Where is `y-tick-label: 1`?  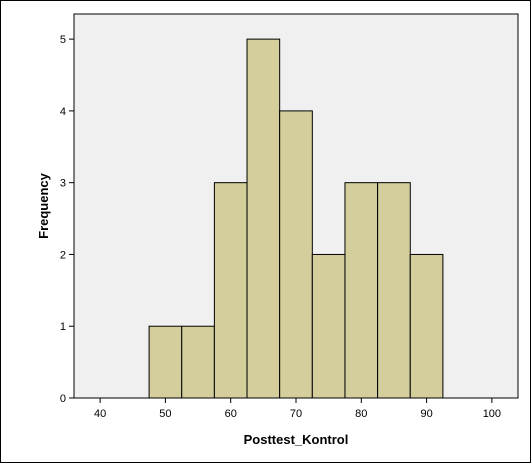 y-tick-label: 1 is located at coordinates (63, 327).